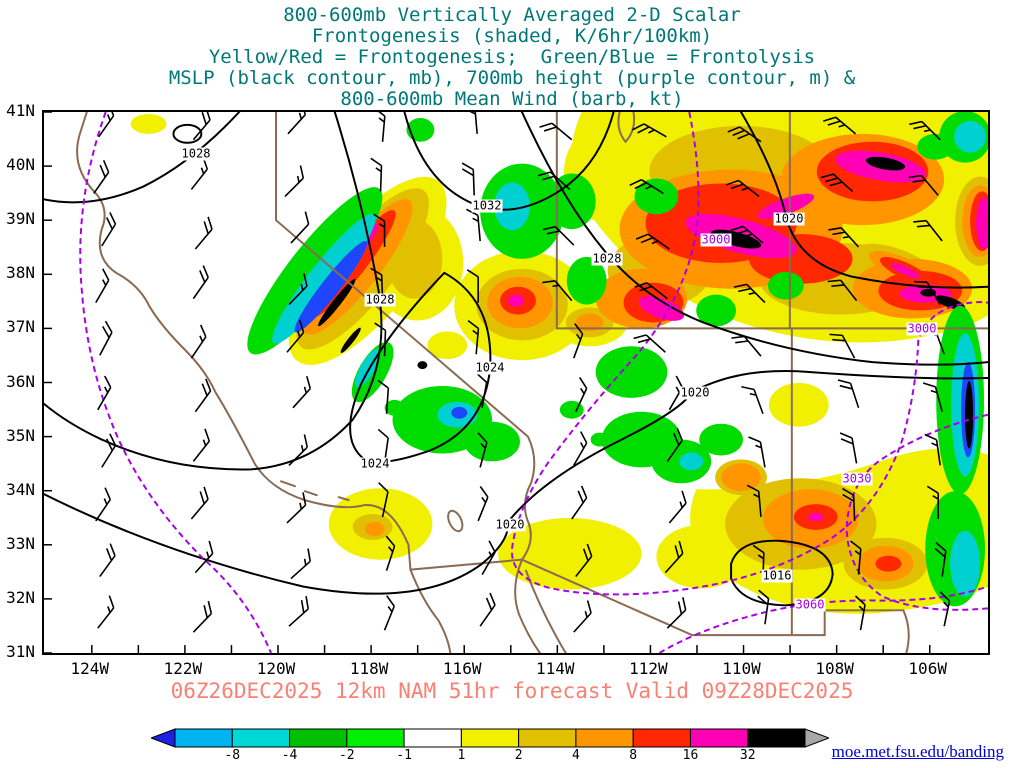 This screenshot has width=1024, height=768. What do you see at coordinates (512, 36) in the screenshot?
I see `title-line-2: Frontogenesis (shaded, K/6hr/100km)` at bounding box center [512, 36].